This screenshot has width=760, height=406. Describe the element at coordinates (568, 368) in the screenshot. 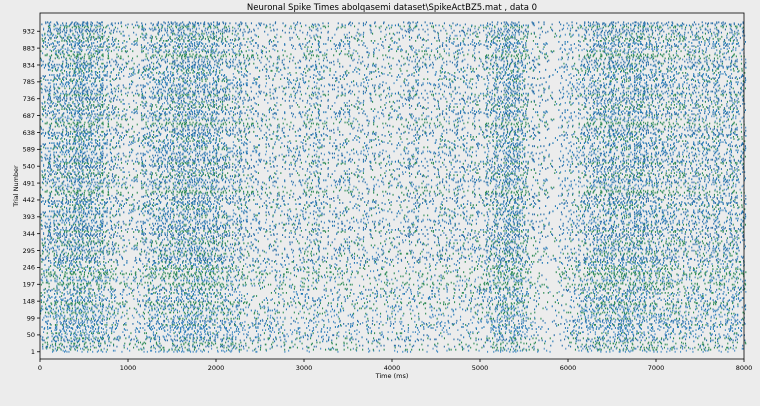

I see `x-tick-label: 6000` at that location.